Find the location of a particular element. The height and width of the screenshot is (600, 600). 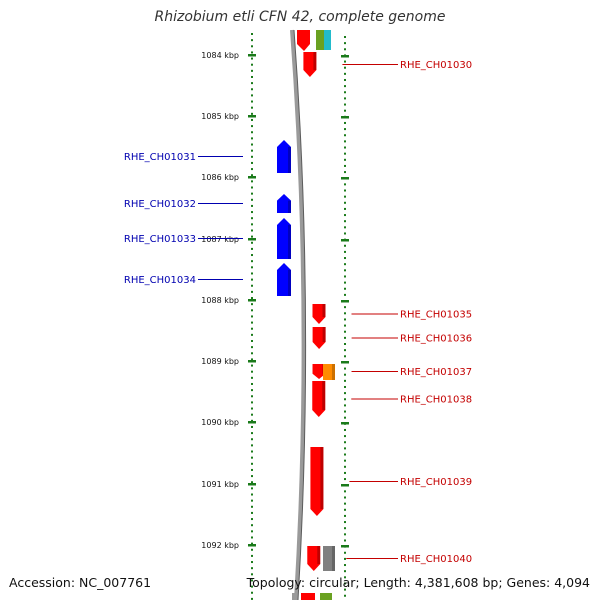

gene-label: RHE_CH01039 is located at coordinates (436, 482).